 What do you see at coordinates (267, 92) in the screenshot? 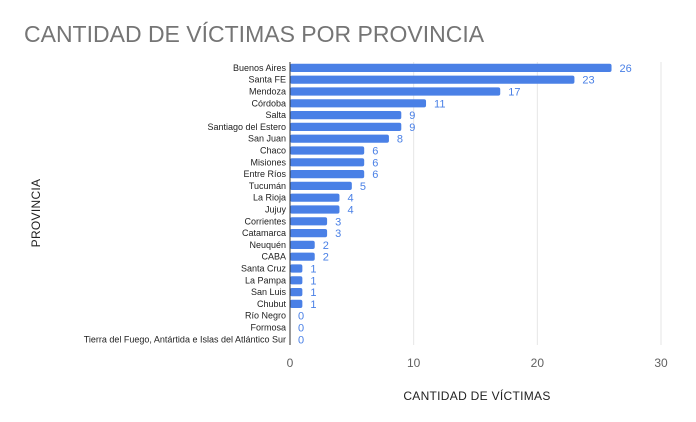
I see `category-label: Mendoza` at bounding box center [267, 92].